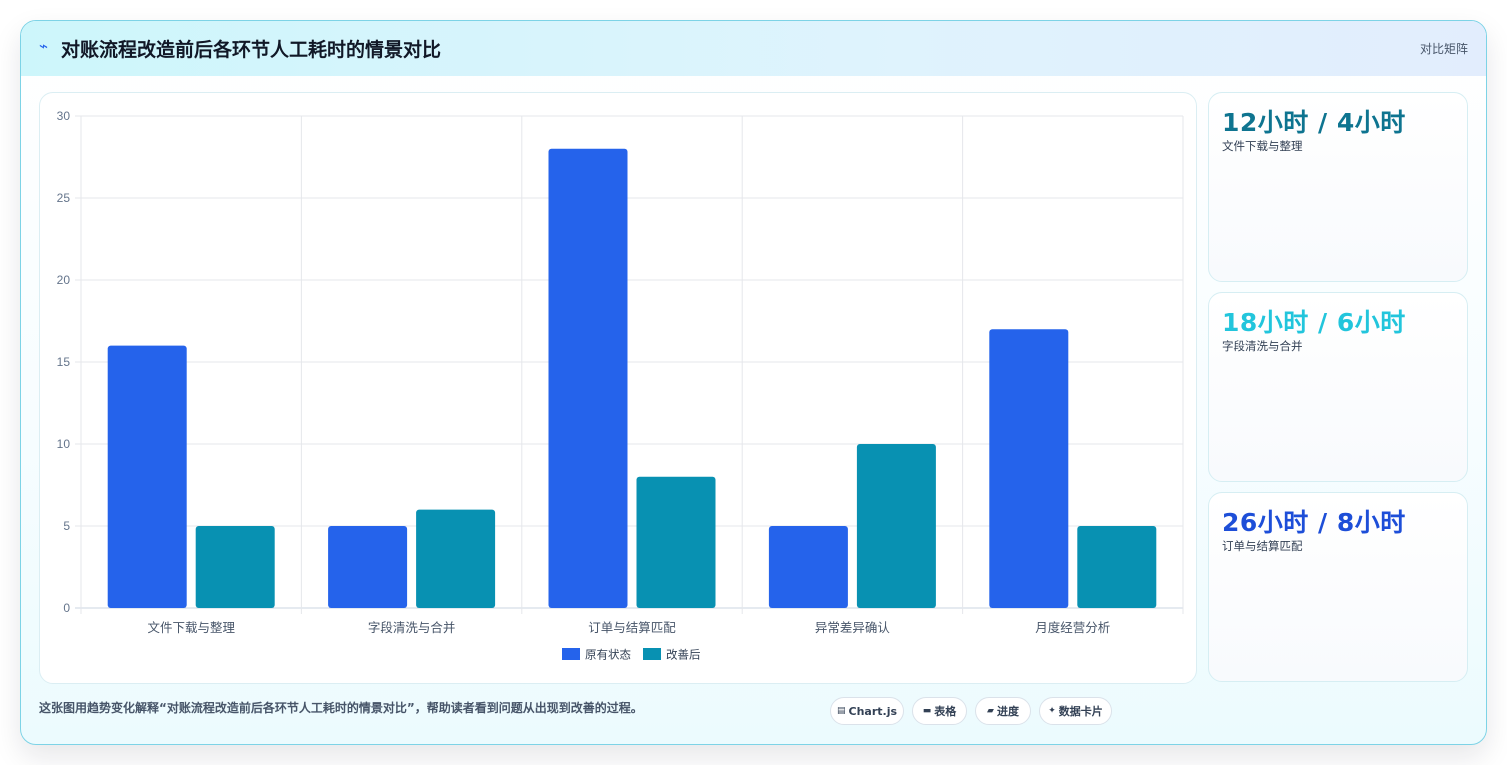 The width and height of the screenshot is (1507, 765). I want to click on panel-header: ⌁ 对账流程改造前后各环节人工耗时的情景对比 对比矩阵, so click(753, 48).